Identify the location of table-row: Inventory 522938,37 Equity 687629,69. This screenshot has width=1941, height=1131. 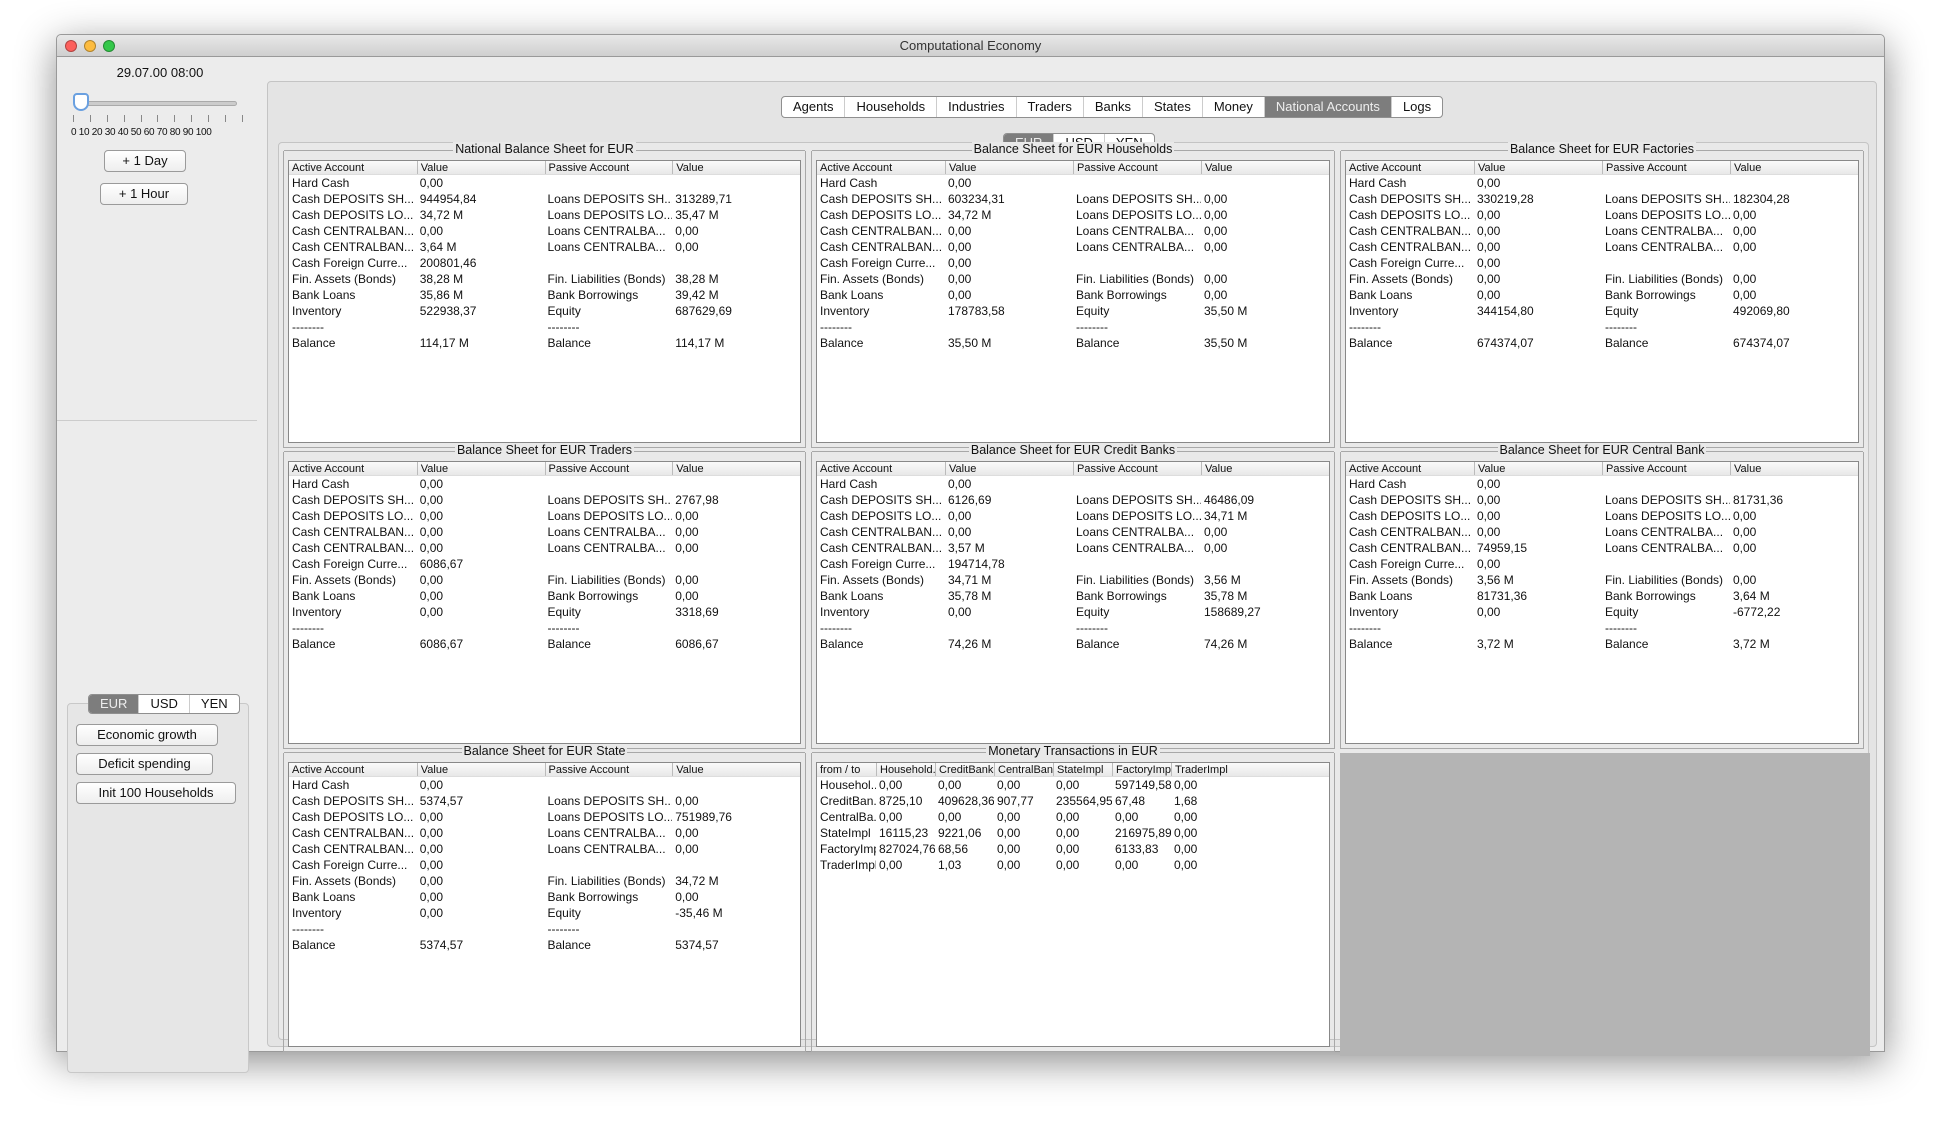
(544, 311).